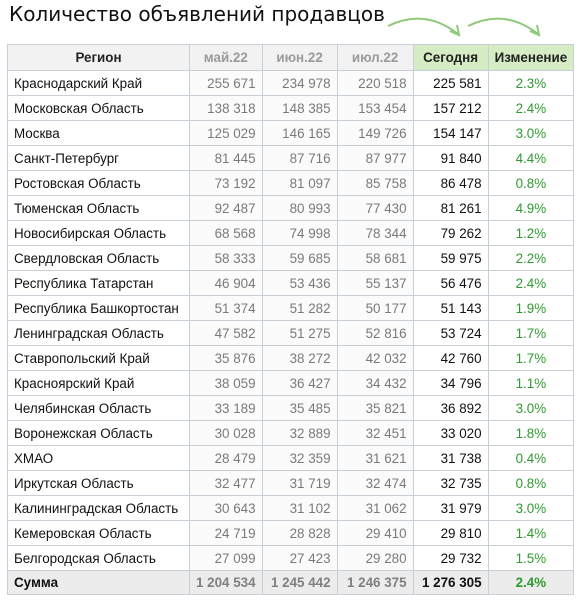 This screenshot has width=587, height=606. What do you see at coordinates (98, 533) in the screenshot?
I see `region-cell: Кемеровская Область` at bounding box center [98, 533].